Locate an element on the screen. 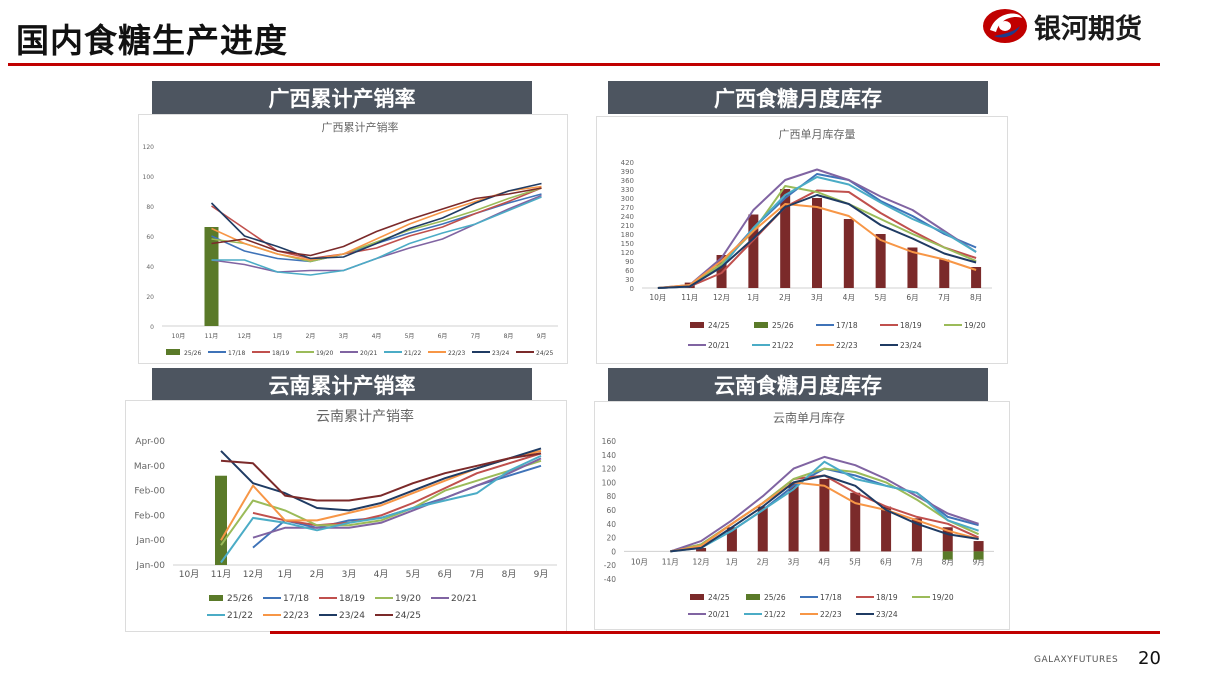  chart-frame-gx-stock is located at coordinates (802, 240).